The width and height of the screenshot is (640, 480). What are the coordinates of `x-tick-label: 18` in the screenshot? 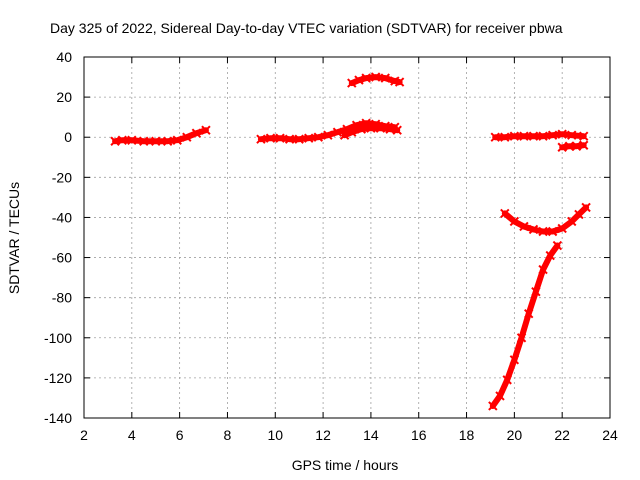 It's located at (467, 435).